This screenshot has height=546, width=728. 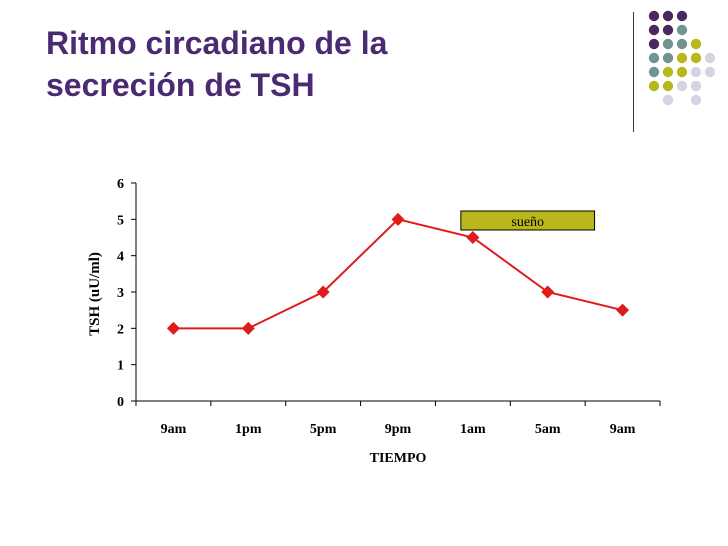 I want to click on tsh-series, so click(x=398, y=273).